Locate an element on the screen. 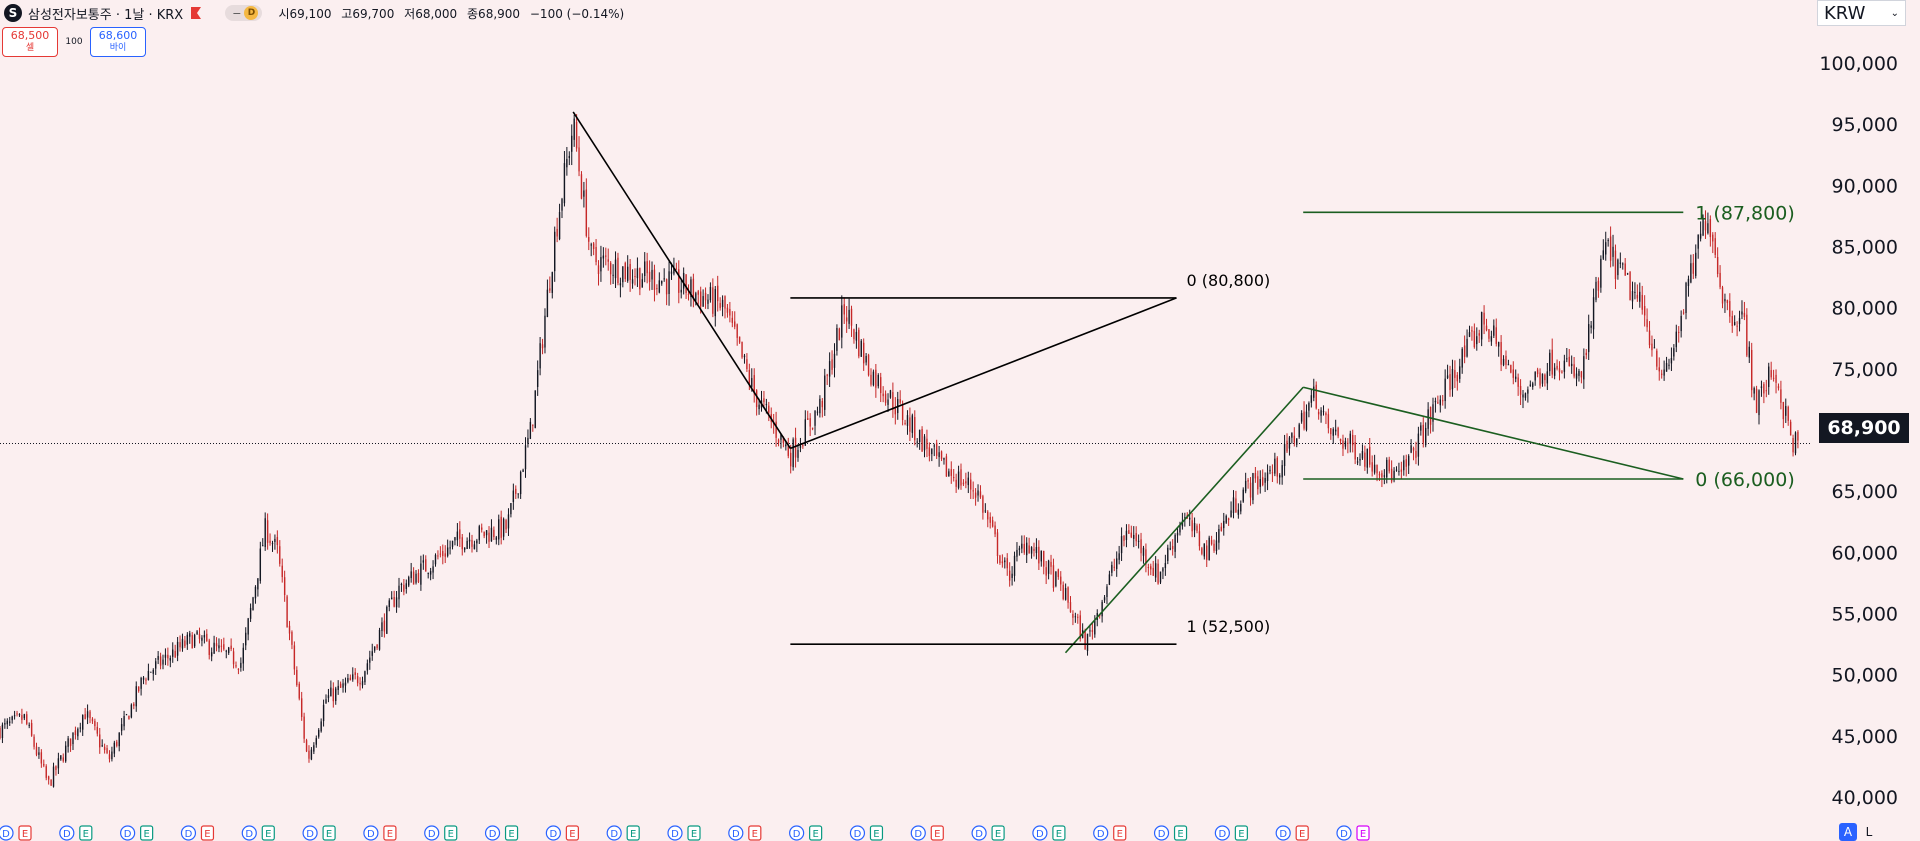 This screenshot has width=1920, height=841. earnings-marker-label: E is located at coordinates (390, 834).